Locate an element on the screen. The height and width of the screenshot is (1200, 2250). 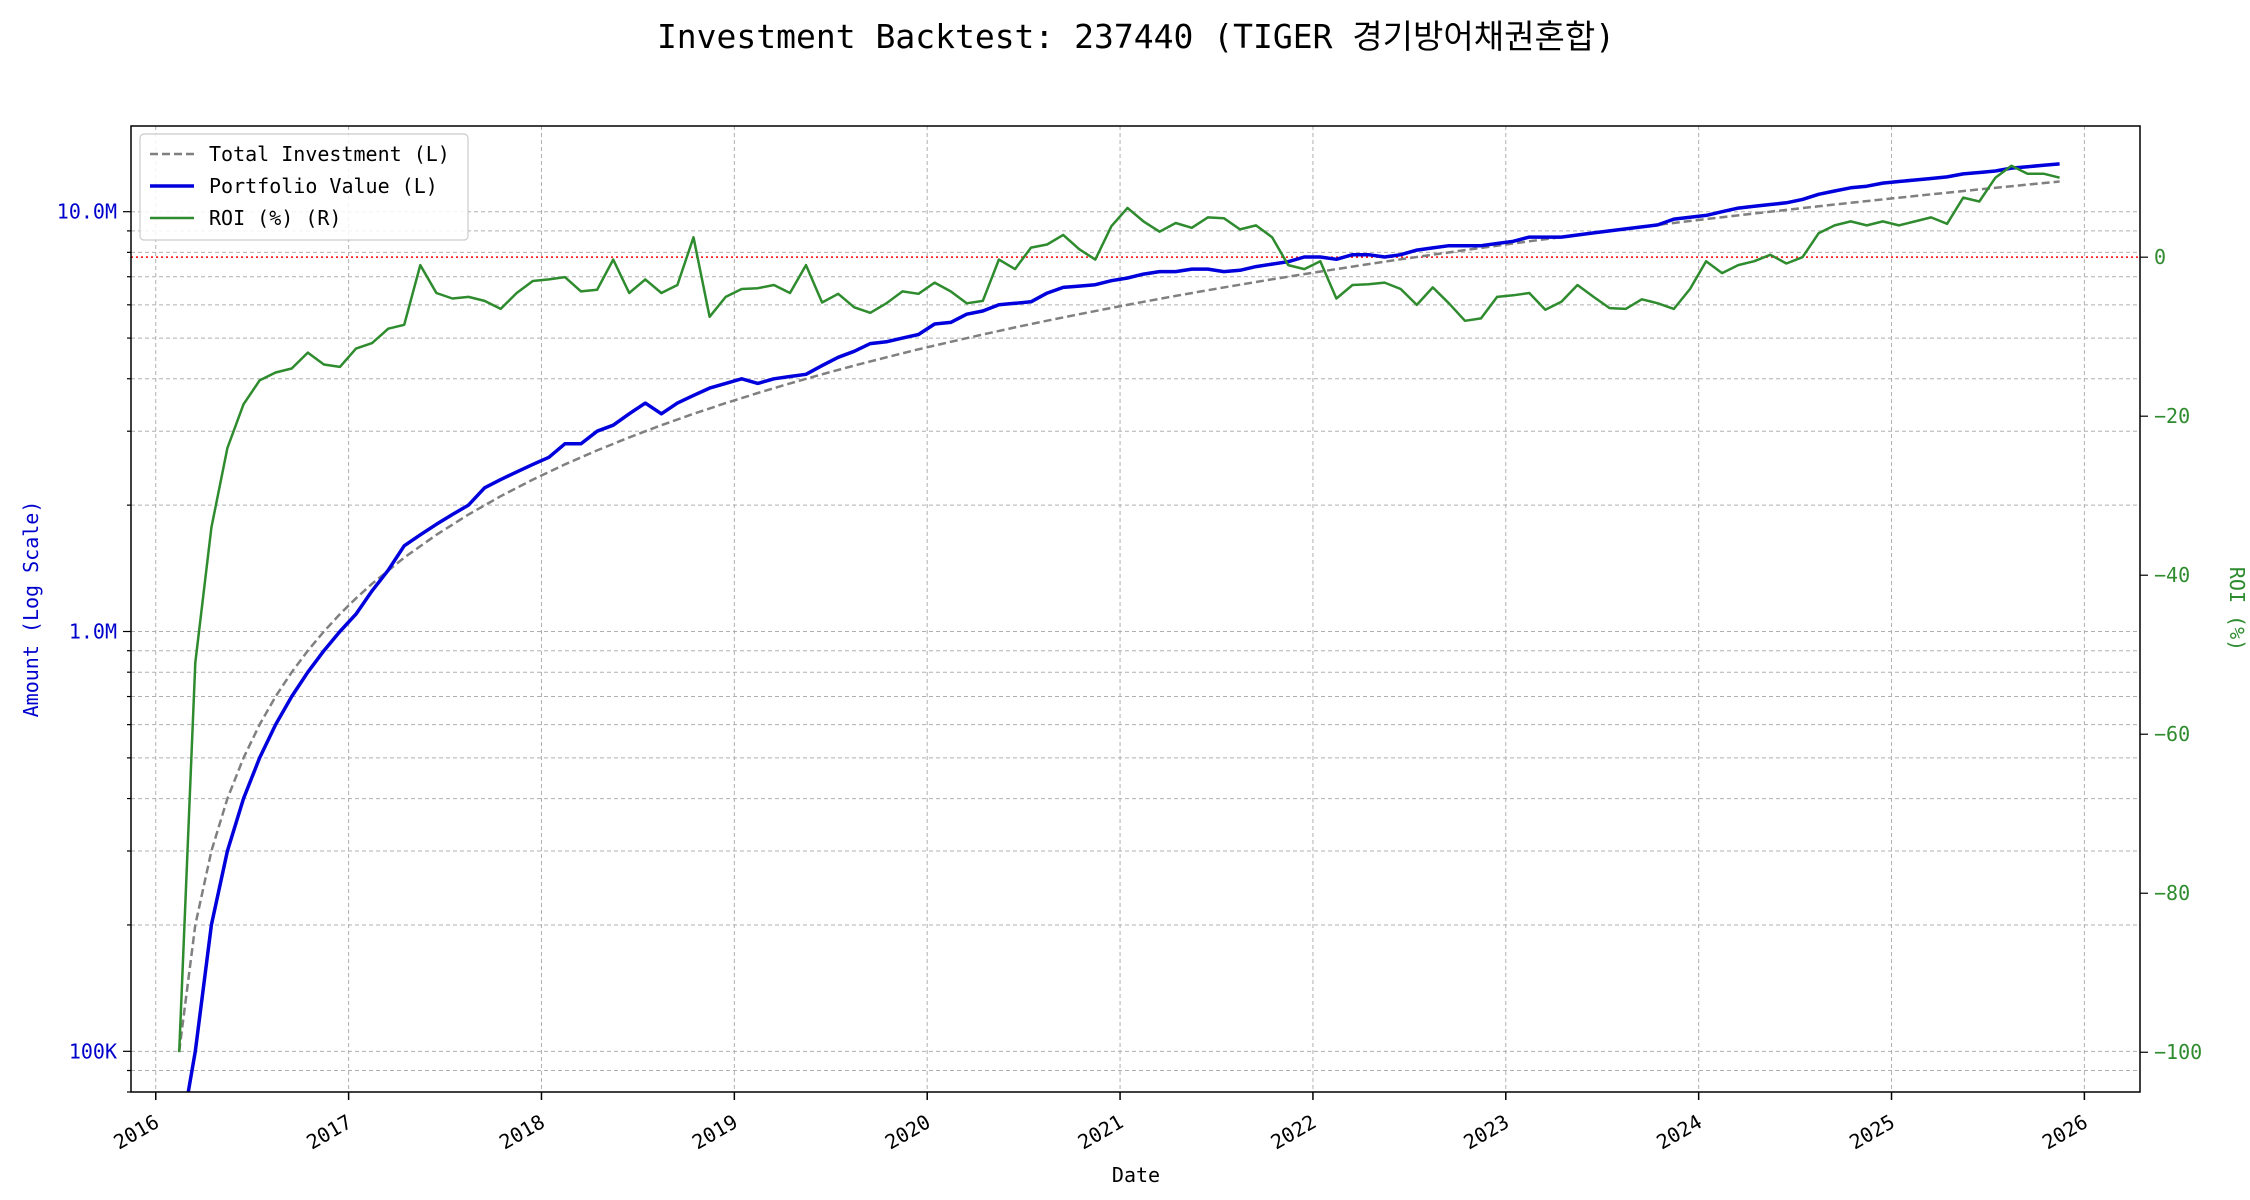
right-y-tick-label: −80 is located at coordinates (2172, 893).